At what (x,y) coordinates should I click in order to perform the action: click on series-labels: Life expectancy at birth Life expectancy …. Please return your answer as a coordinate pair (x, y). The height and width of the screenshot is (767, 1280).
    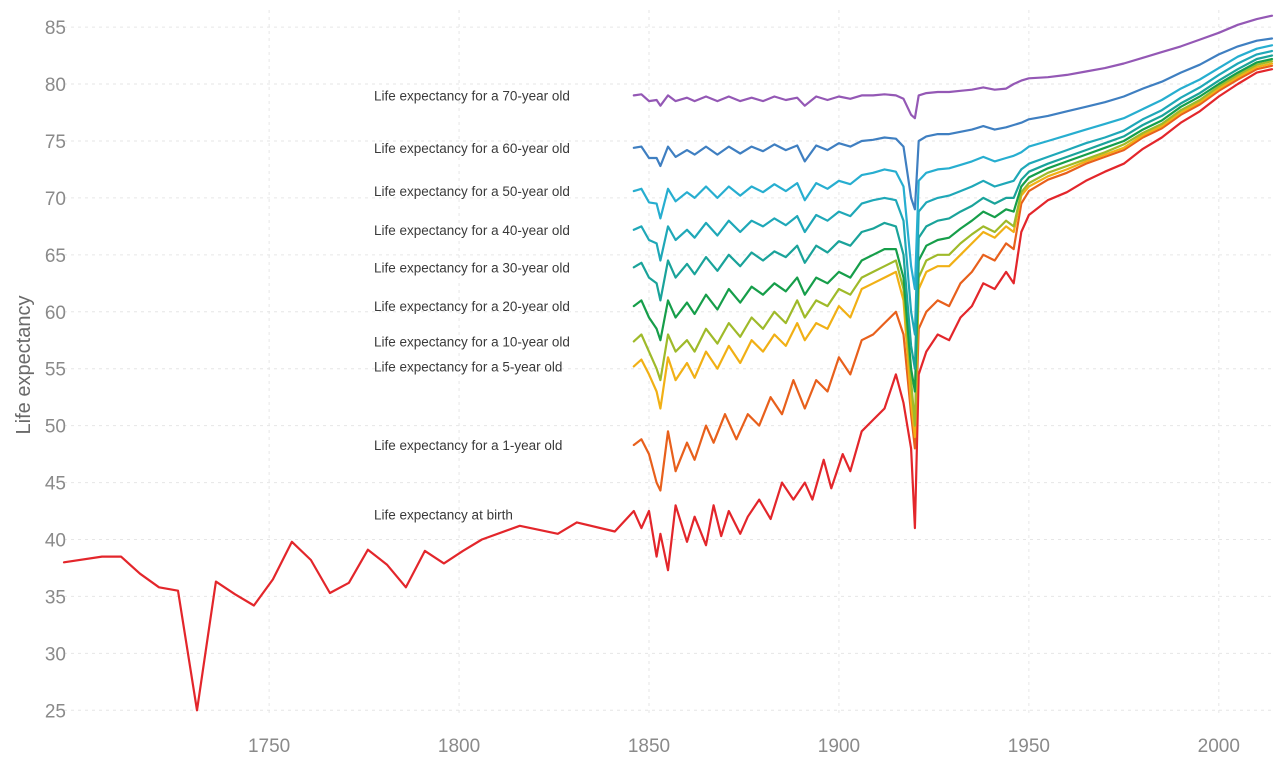
    Looking at the image, I should click on (472, 305).